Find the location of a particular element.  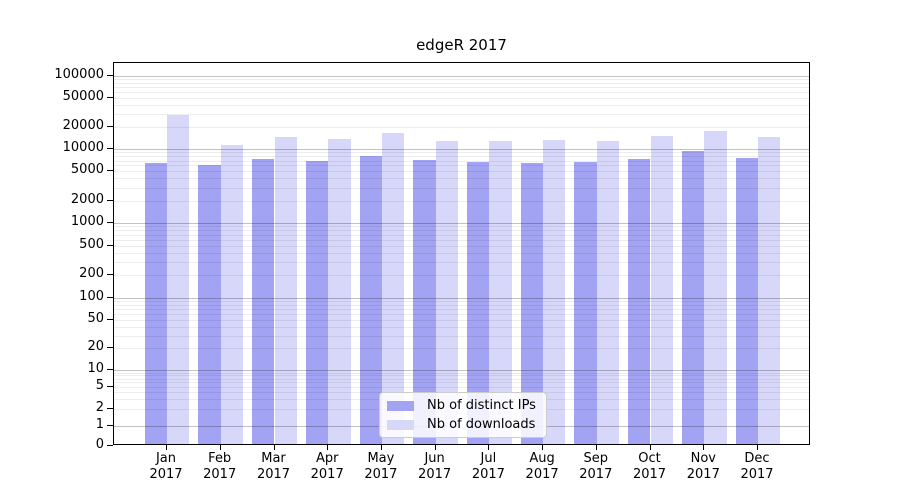

x-tick-label: Apr 2017 is located at coordinates (327, 466).